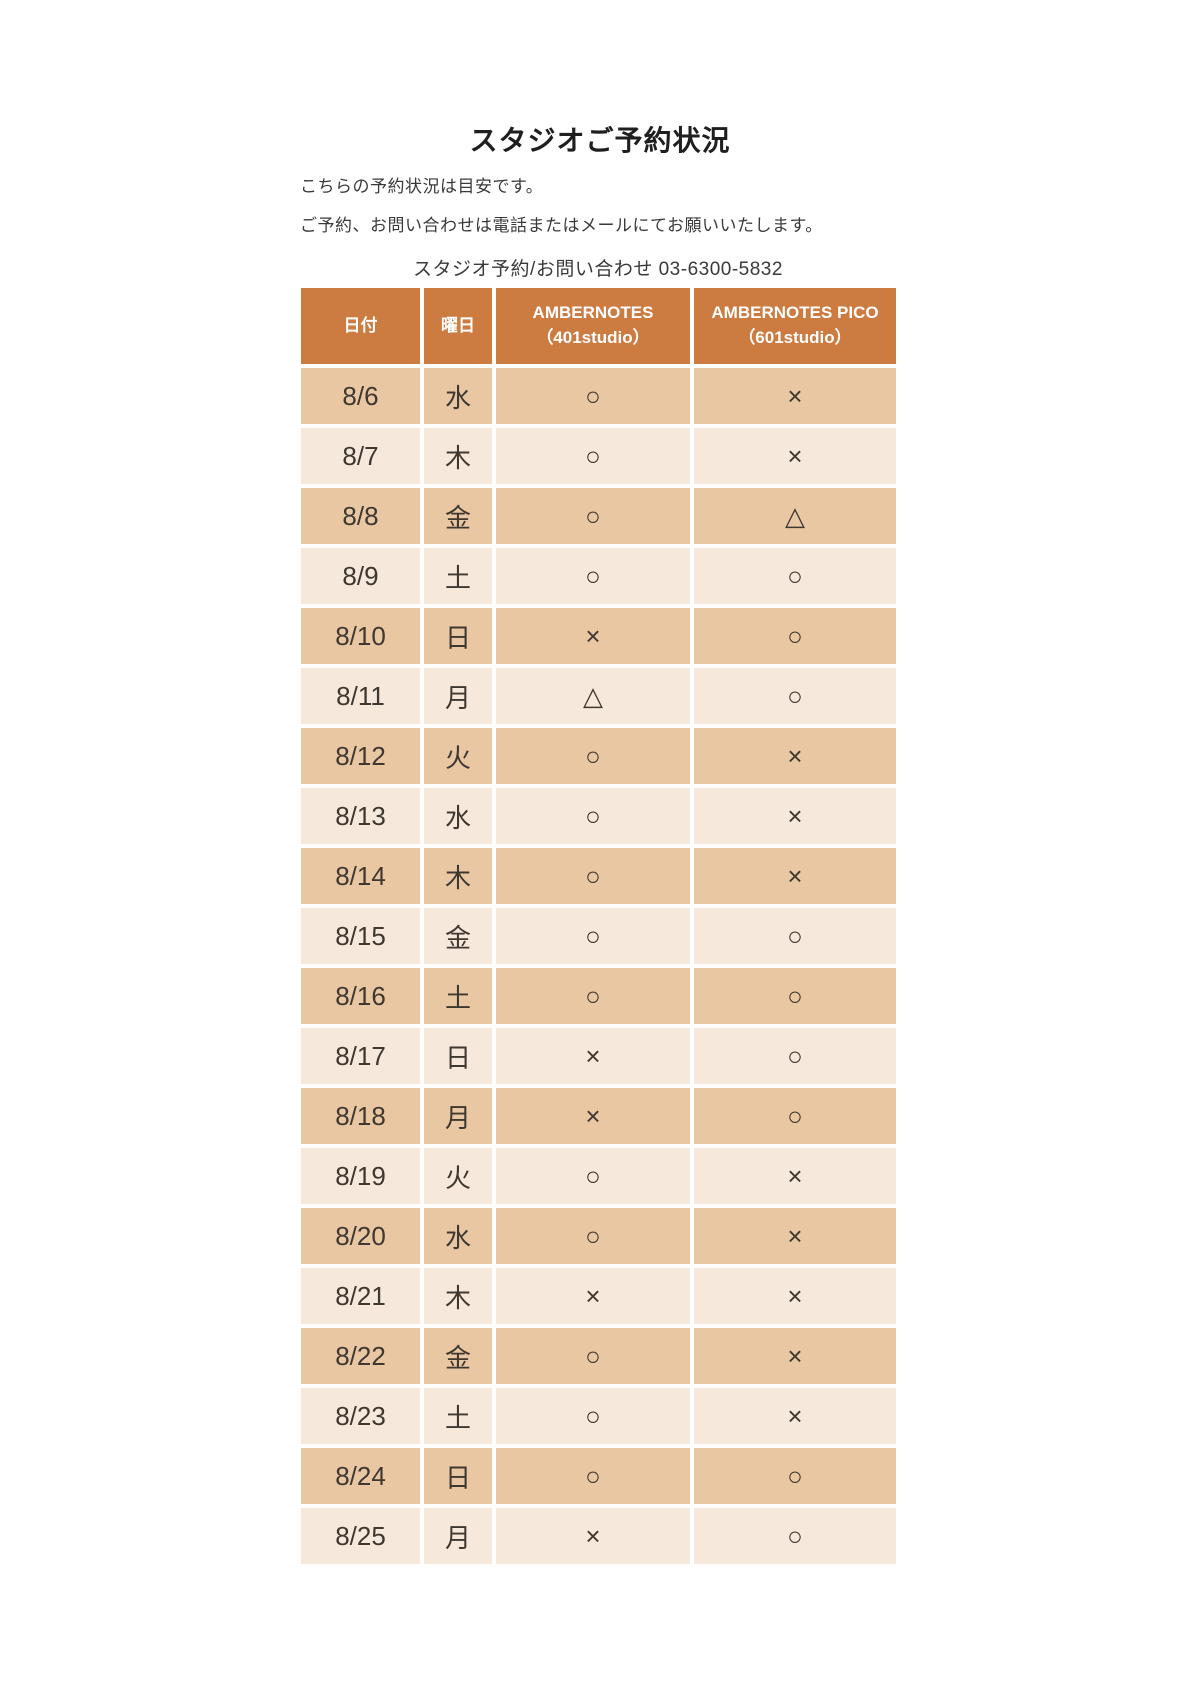 The image size is (1200, 1698). I want to click on table-row: 8/18 月 × ○, so click(598, 1116).